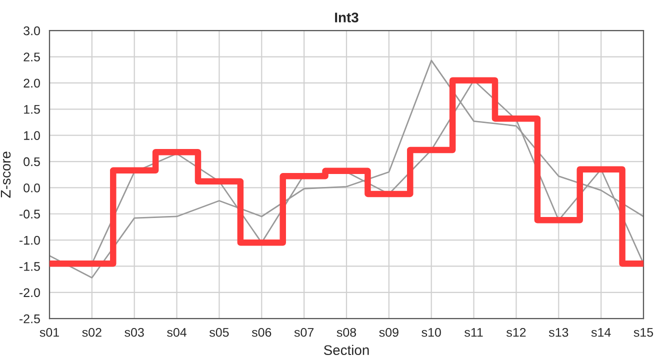 The image size is (660, 360). What do you see at coordinates (134, 332) in the screenshot?
I see `x-tick-label: s03` at bounding box center [134, 332].